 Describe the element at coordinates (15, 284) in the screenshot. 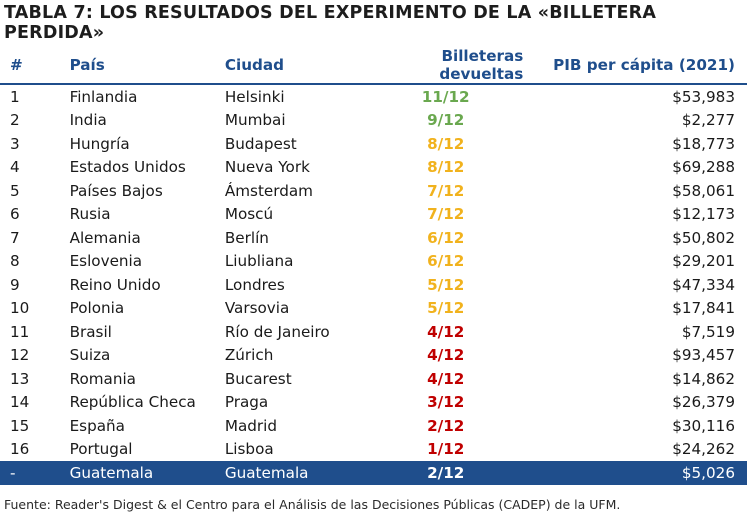

I see `cell-num: 9` at that location.